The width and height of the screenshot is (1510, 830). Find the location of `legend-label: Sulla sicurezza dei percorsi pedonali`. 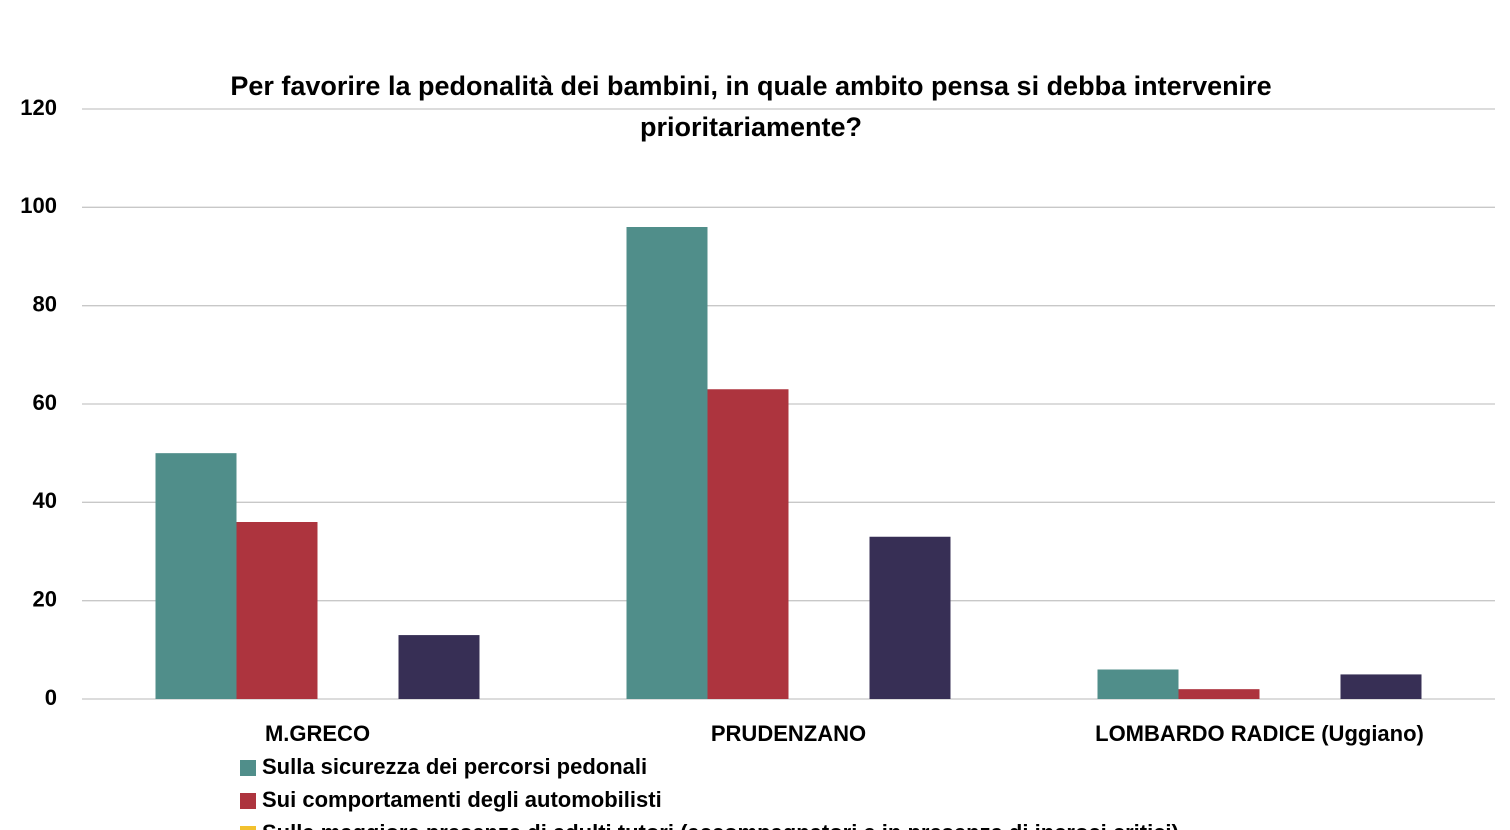

legend-label: Sulla sicurezza dei percorsi pedonali is located at coordinates (454, 766).